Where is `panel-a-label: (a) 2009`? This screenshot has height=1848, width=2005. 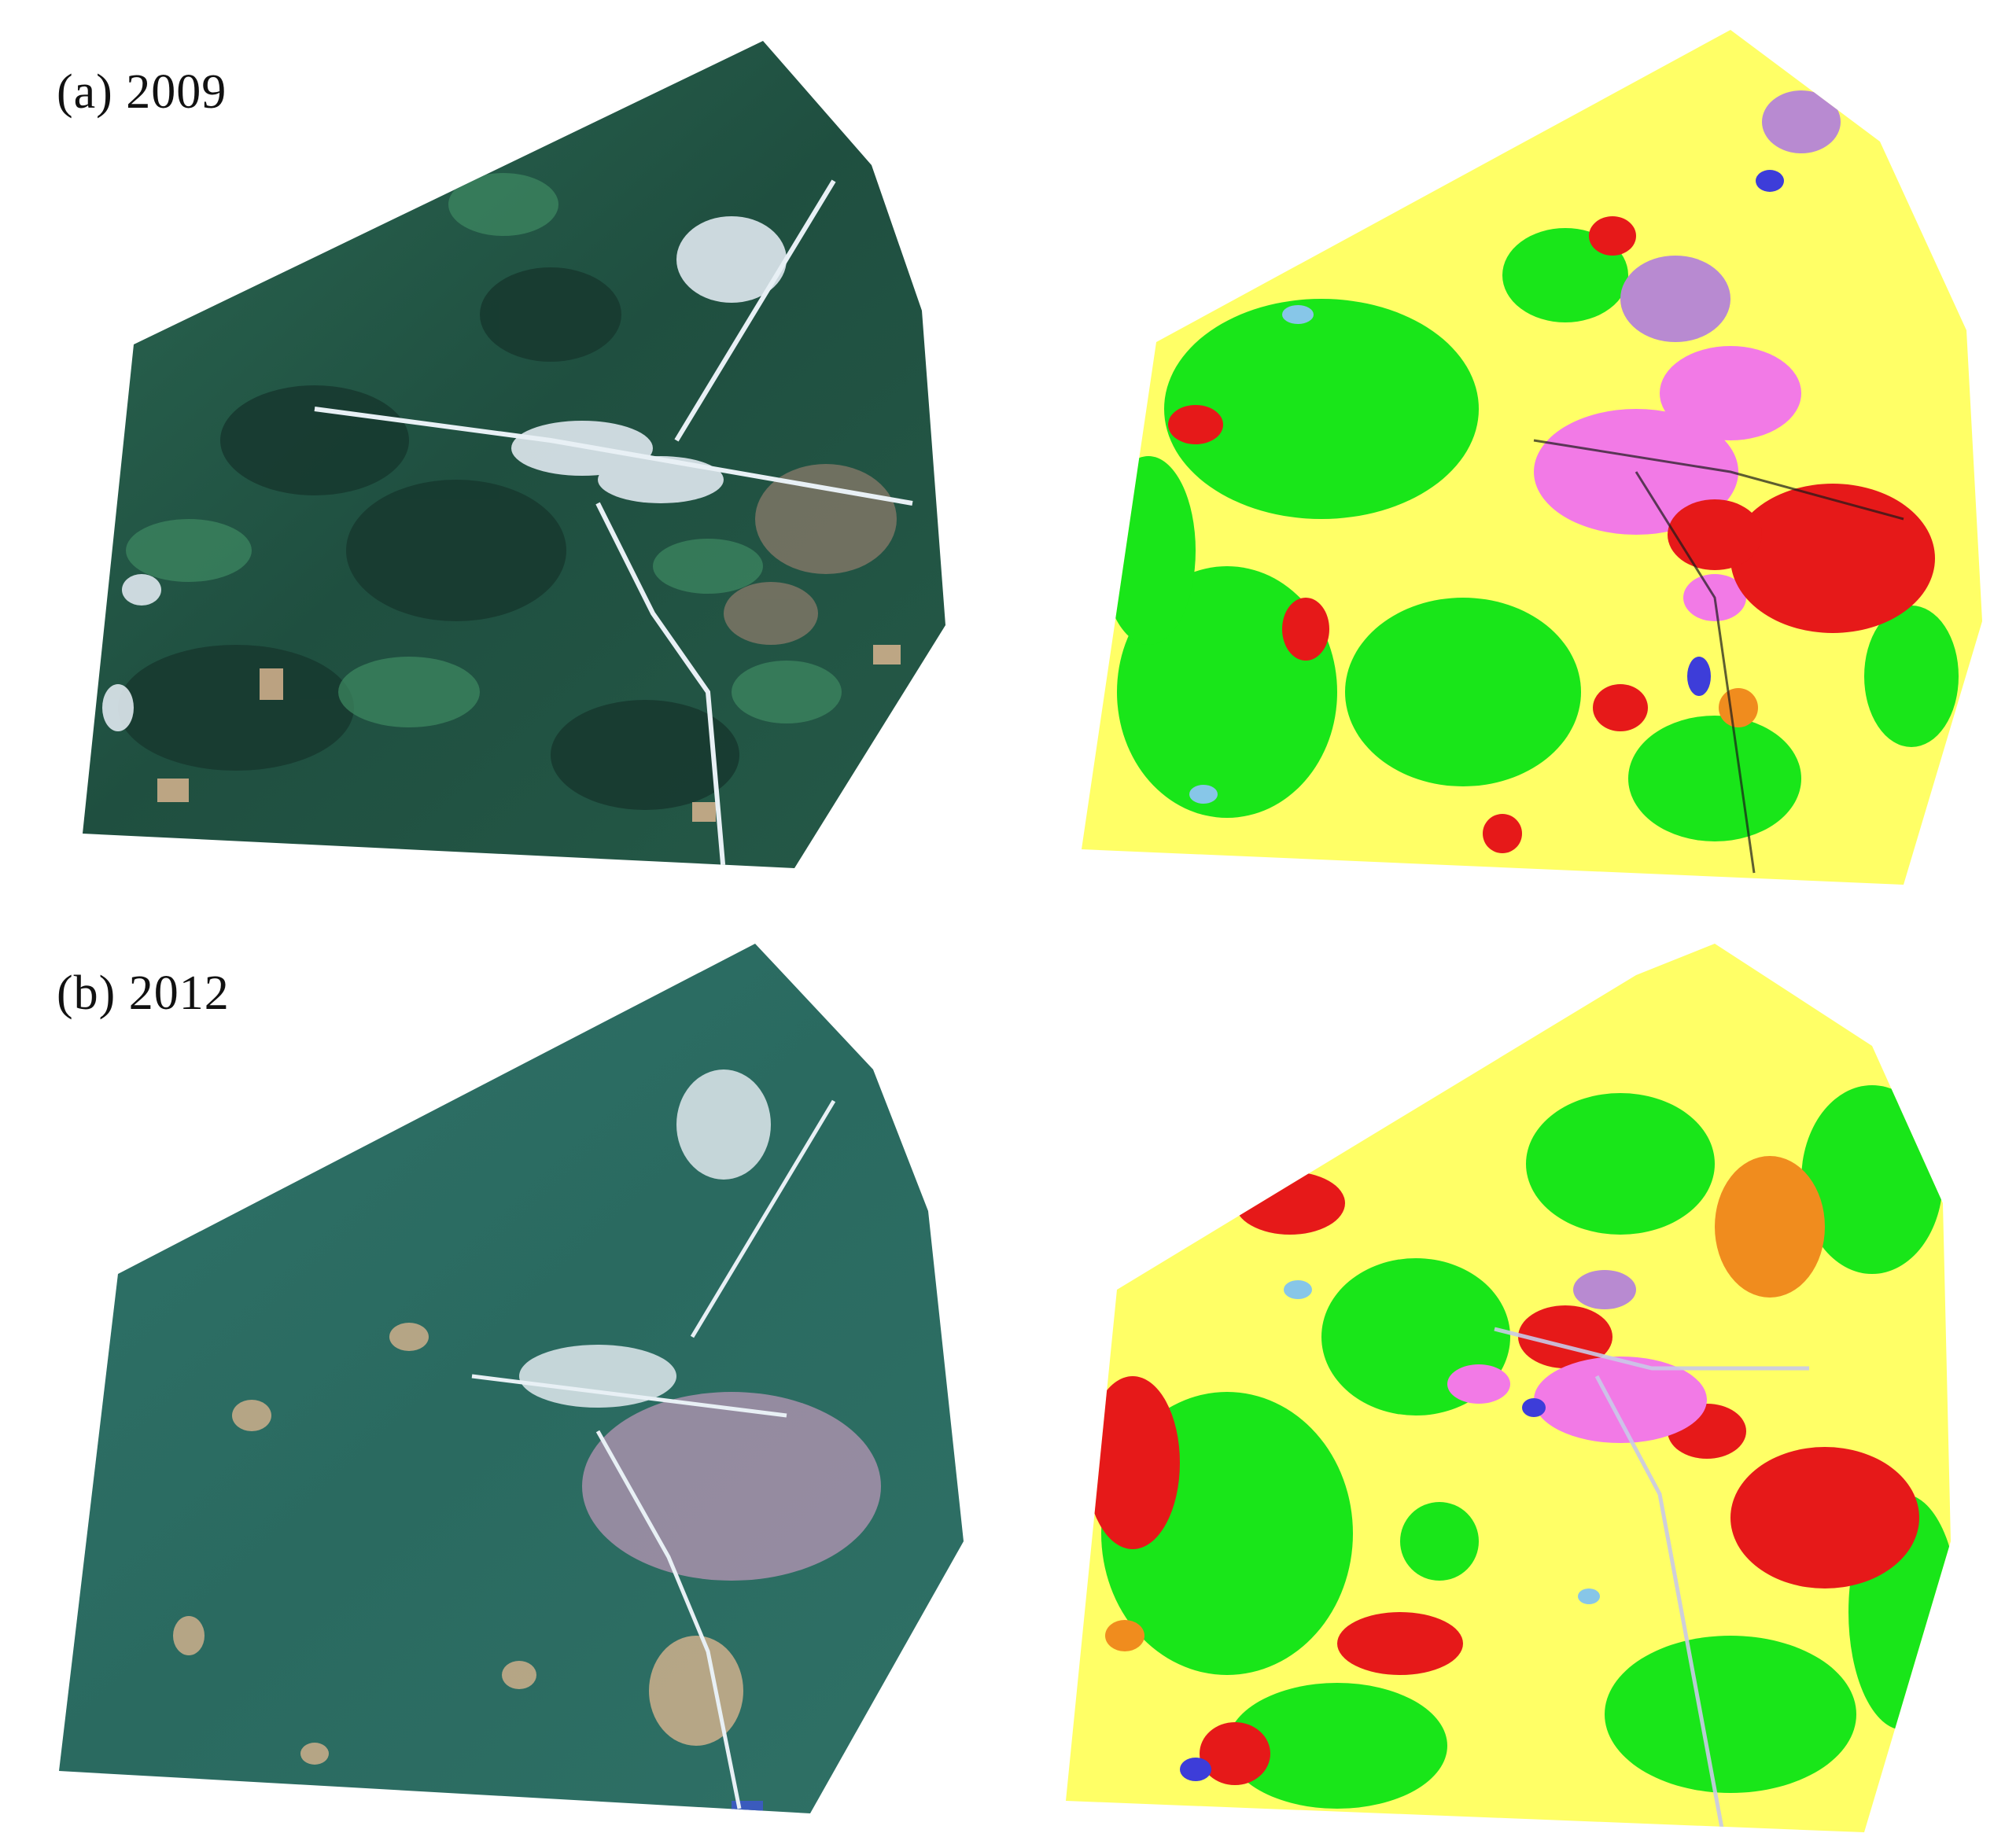
panel-a-label: (a) 2009 is located at coordinates (142, 92).